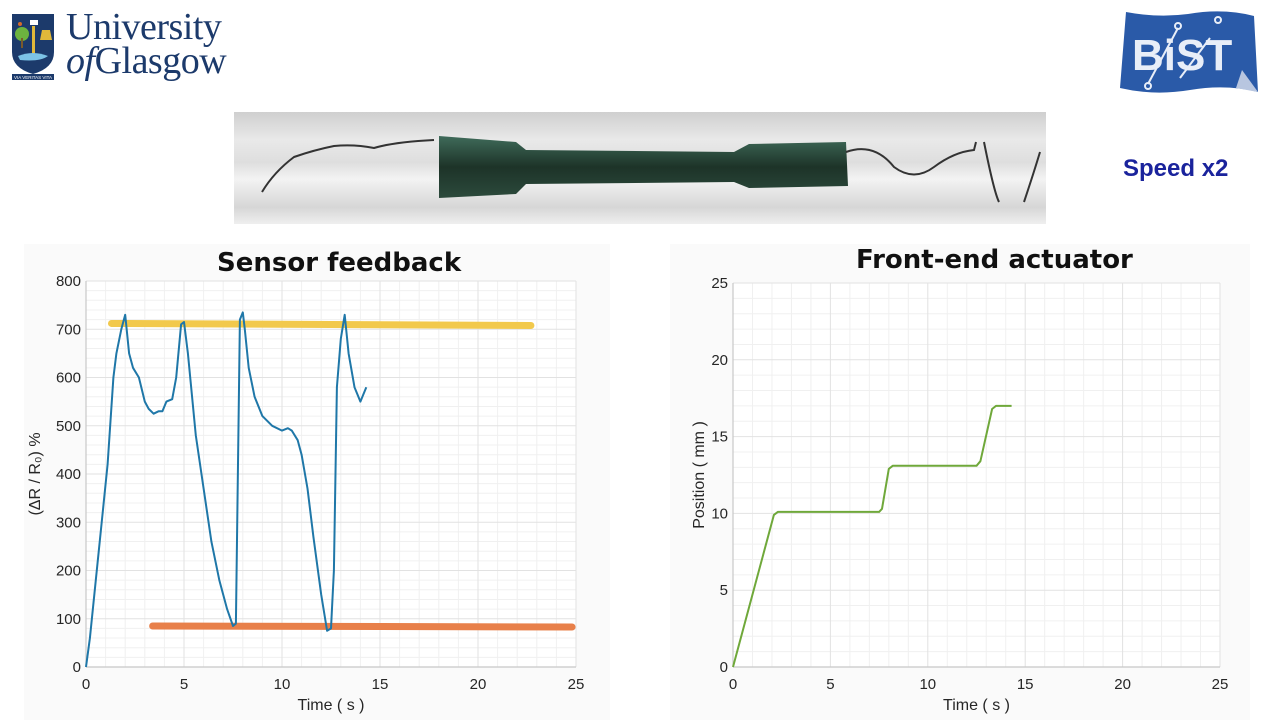 The width and height of the screenshot is (1280, 720). I want to click on university-crest-icon: VIA VERITAS VITA, so click(33, 47).